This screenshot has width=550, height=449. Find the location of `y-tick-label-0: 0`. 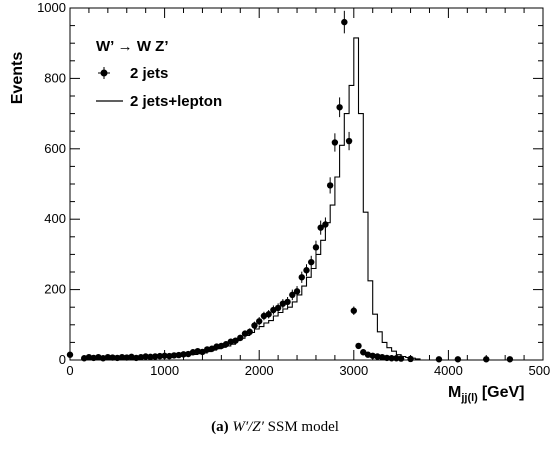

y-tick-label-0: 0 is located at coordinates (62, 359).